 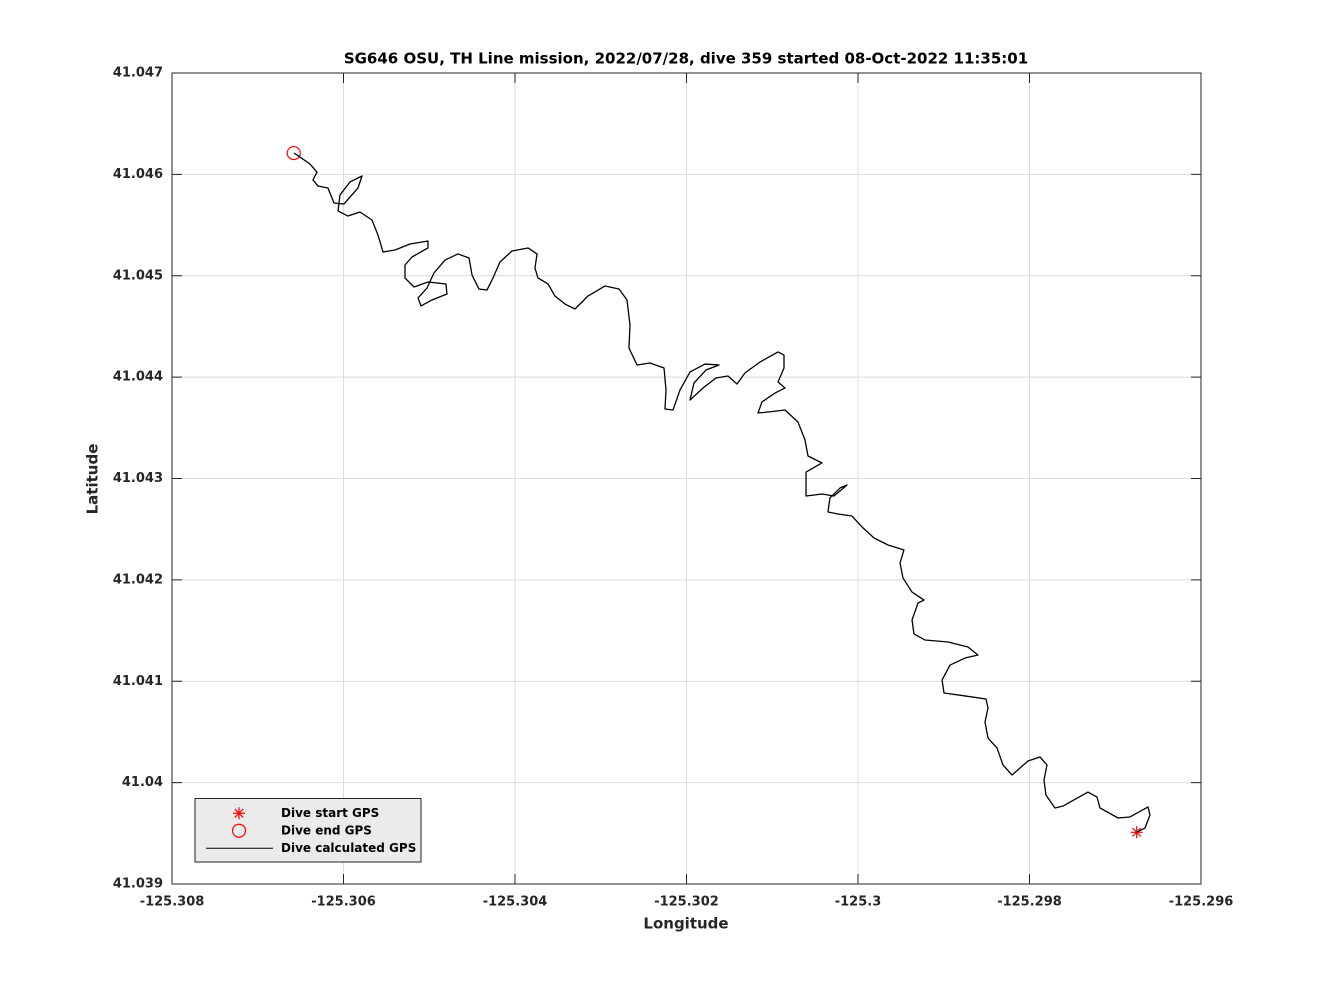 I want to click on legend-label: Dive end GPS, so click(x=326, y=830).